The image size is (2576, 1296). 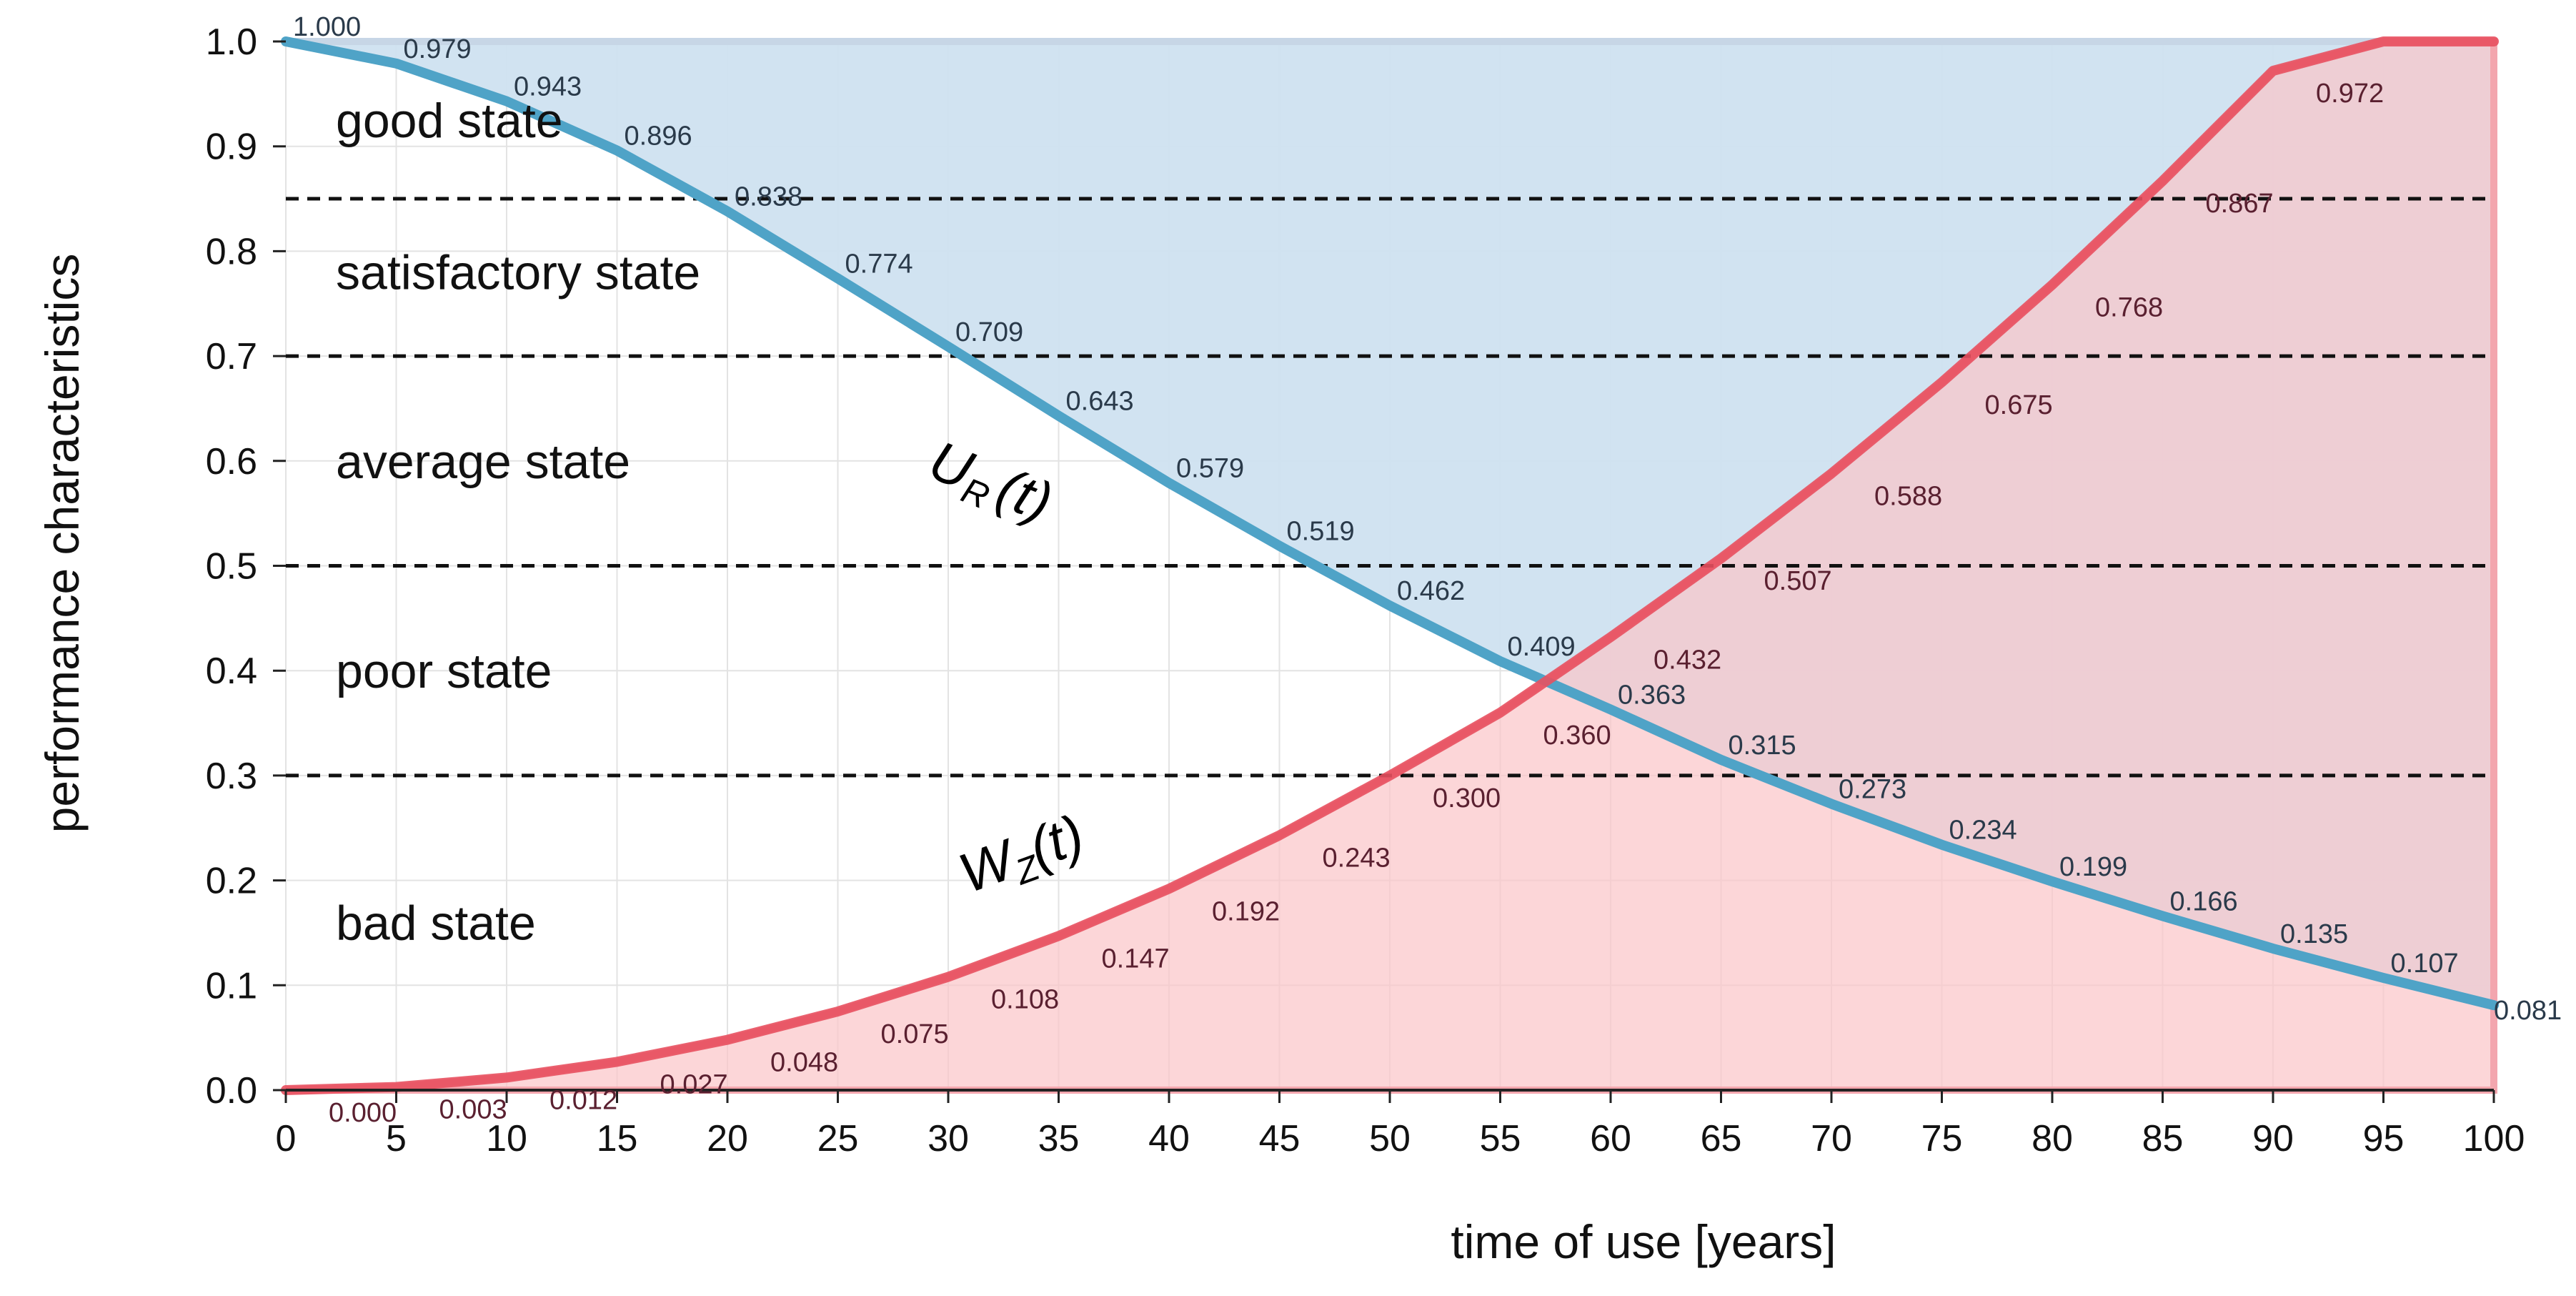 What do you see at coordinates (444, 671) in the screenshot?
I see `state-label: poor state` at bounding box center [444, 671].